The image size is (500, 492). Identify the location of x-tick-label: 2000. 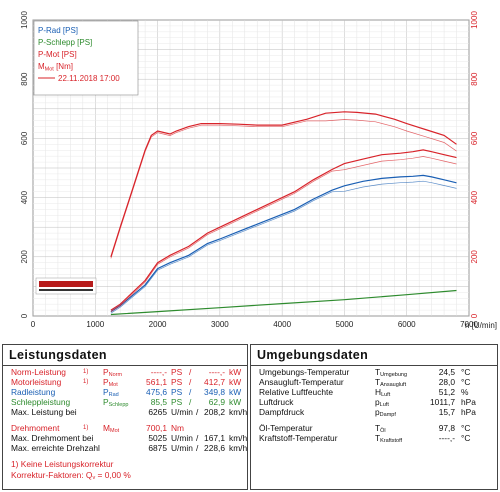
(158, 324).